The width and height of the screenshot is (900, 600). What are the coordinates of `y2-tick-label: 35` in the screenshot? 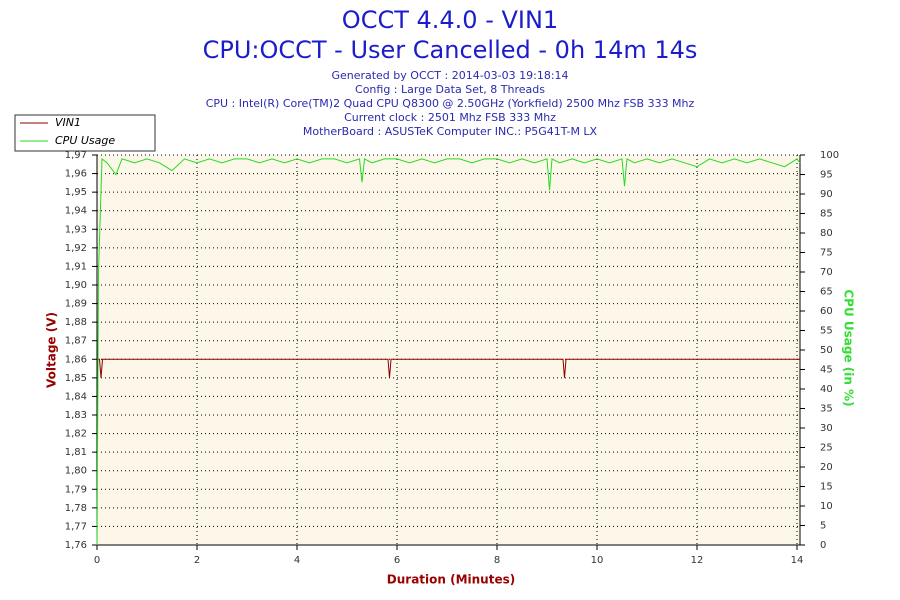 It's located at (826, 409).